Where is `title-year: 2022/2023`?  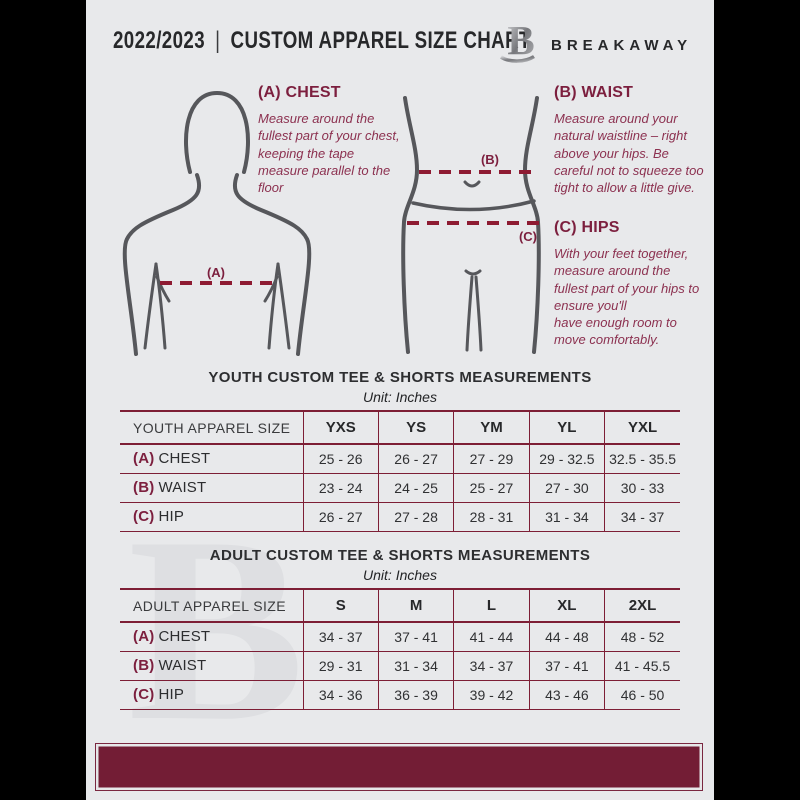 title-year: 2022/2023 is located at coordinates (159, 40).